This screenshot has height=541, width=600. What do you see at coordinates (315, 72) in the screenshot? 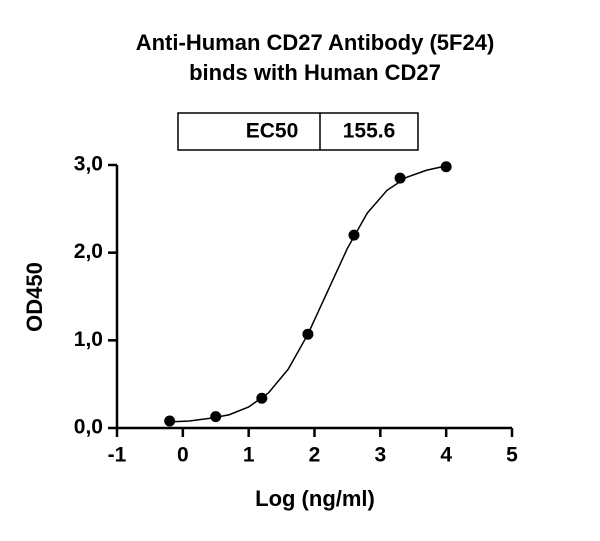
I see `chart-title: binds with Human CD27` at bounding box center [315, 72].